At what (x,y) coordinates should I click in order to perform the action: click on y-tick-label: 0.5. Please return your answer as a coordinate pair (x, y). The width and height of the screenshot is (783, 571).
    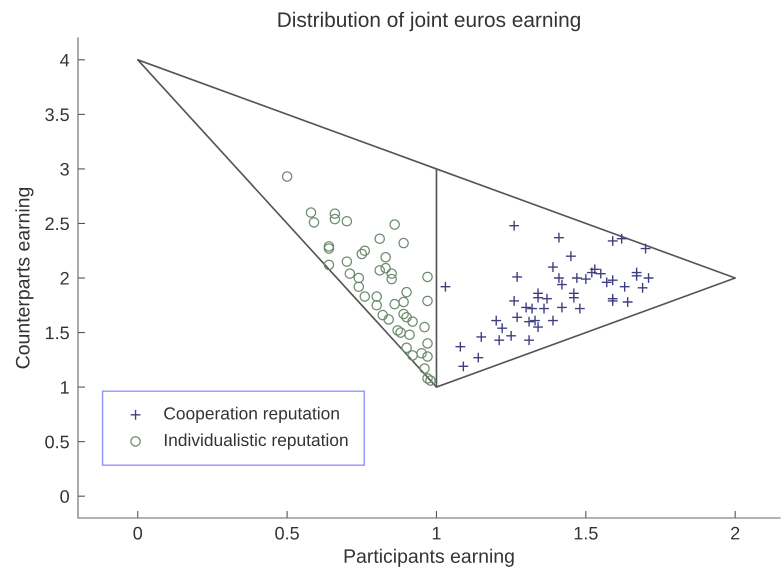
    Looking at the image, I should click on (57, 442).